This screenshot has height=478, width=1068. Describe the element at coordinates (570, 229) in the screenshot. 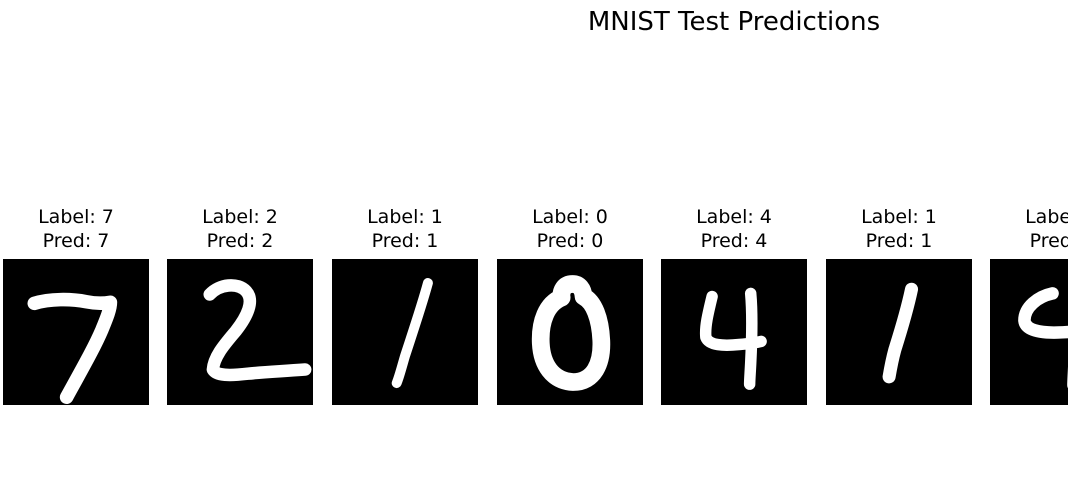

I see `sample-caption: Label: 0 Pred: 0` at that location.